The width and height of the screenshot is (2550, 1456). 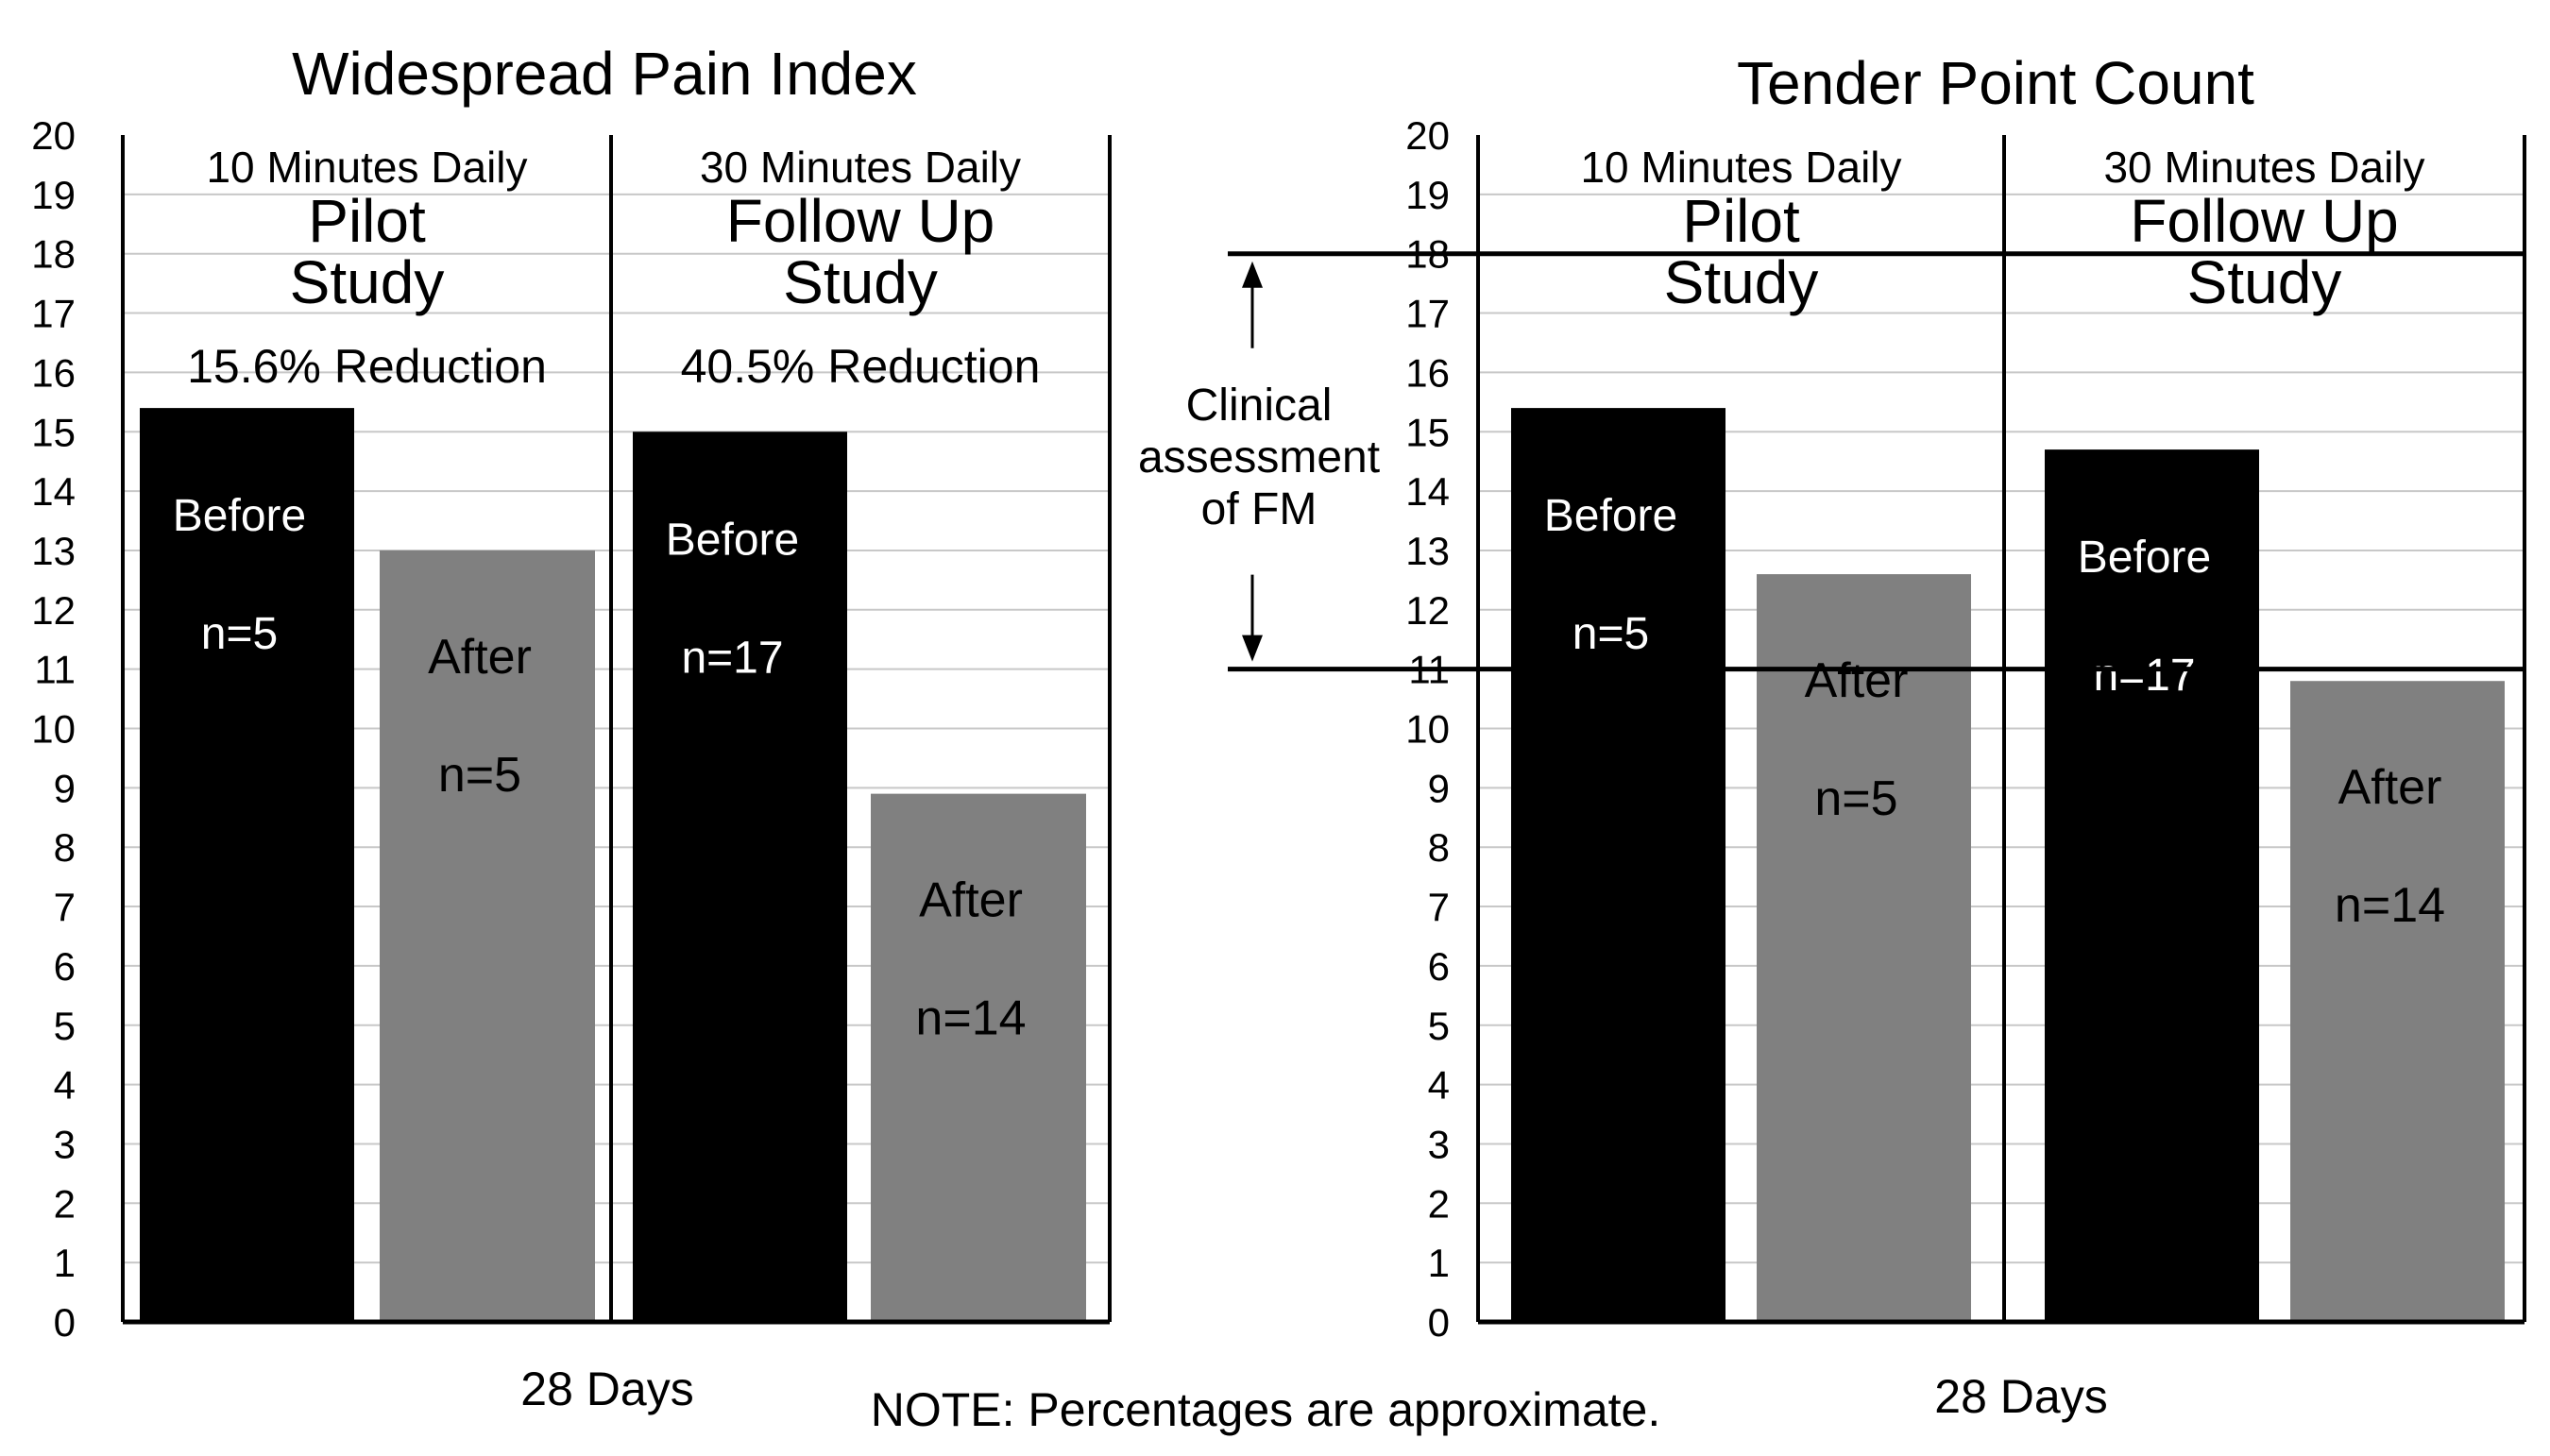 I want to click on annotation-line: assessment, so click(x=1259, y=457).